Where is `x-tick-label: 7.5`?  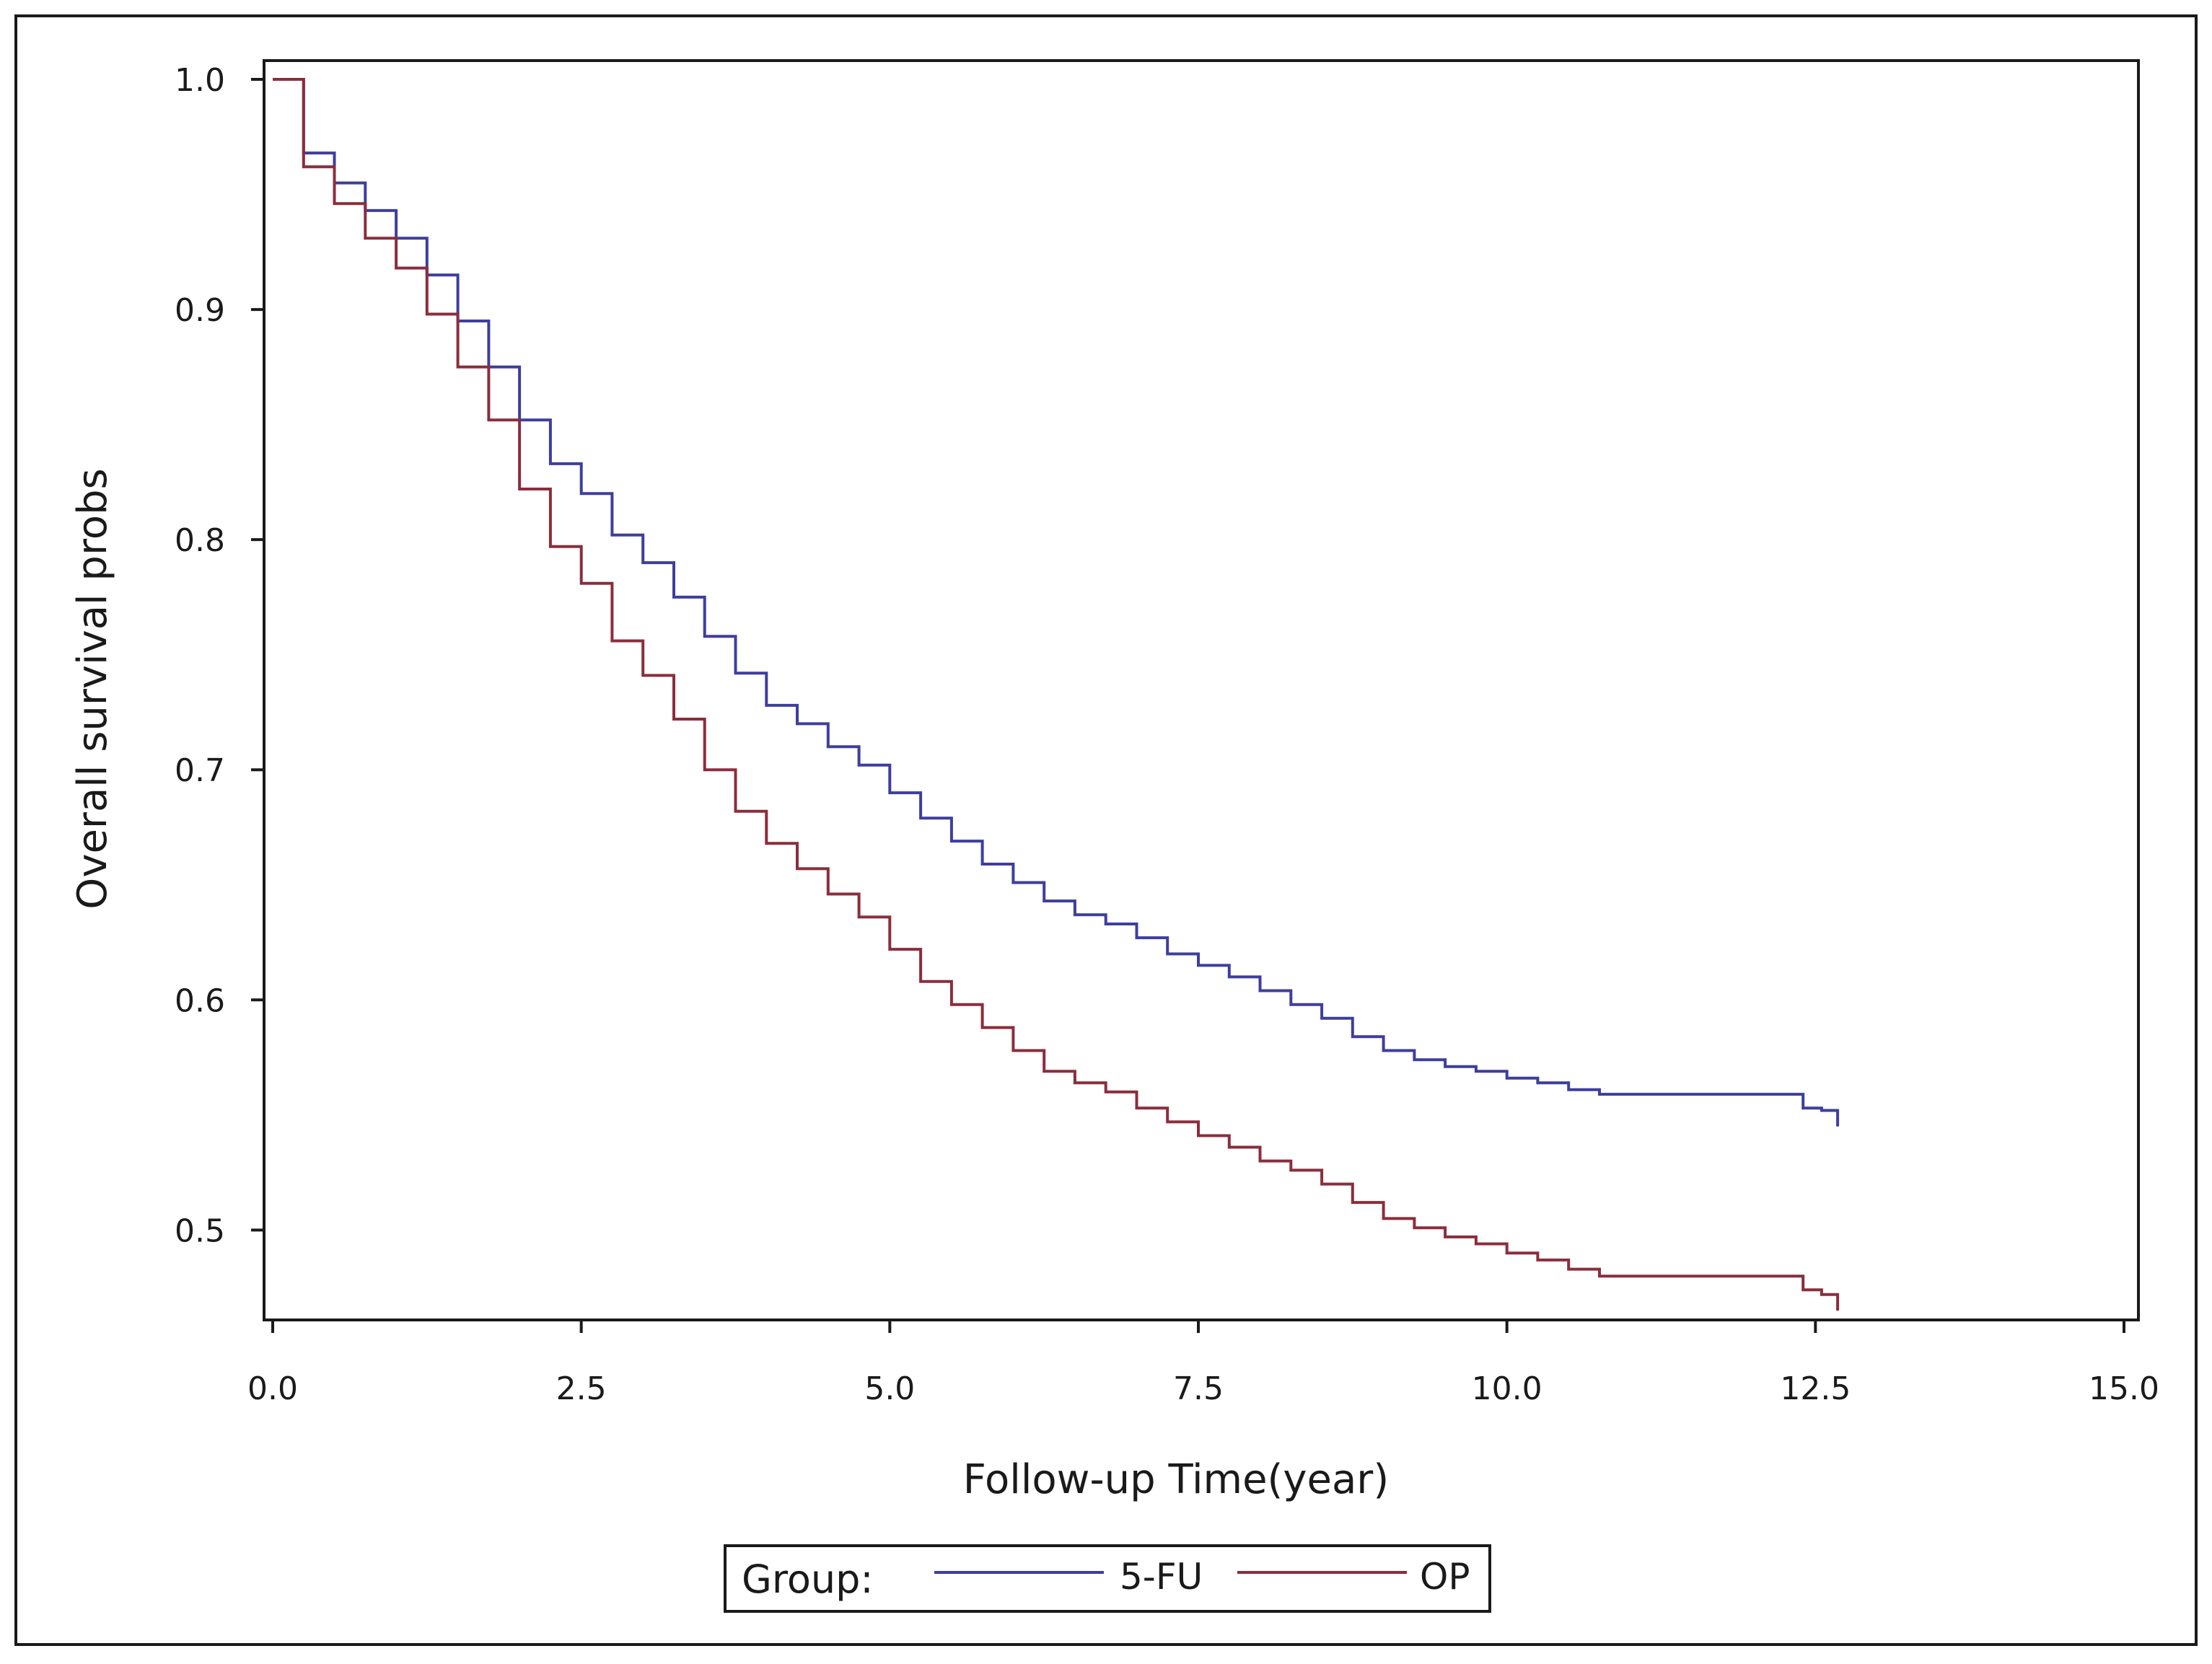
x-tick-label: 7.5 is located at coordinates (1198, 1388).